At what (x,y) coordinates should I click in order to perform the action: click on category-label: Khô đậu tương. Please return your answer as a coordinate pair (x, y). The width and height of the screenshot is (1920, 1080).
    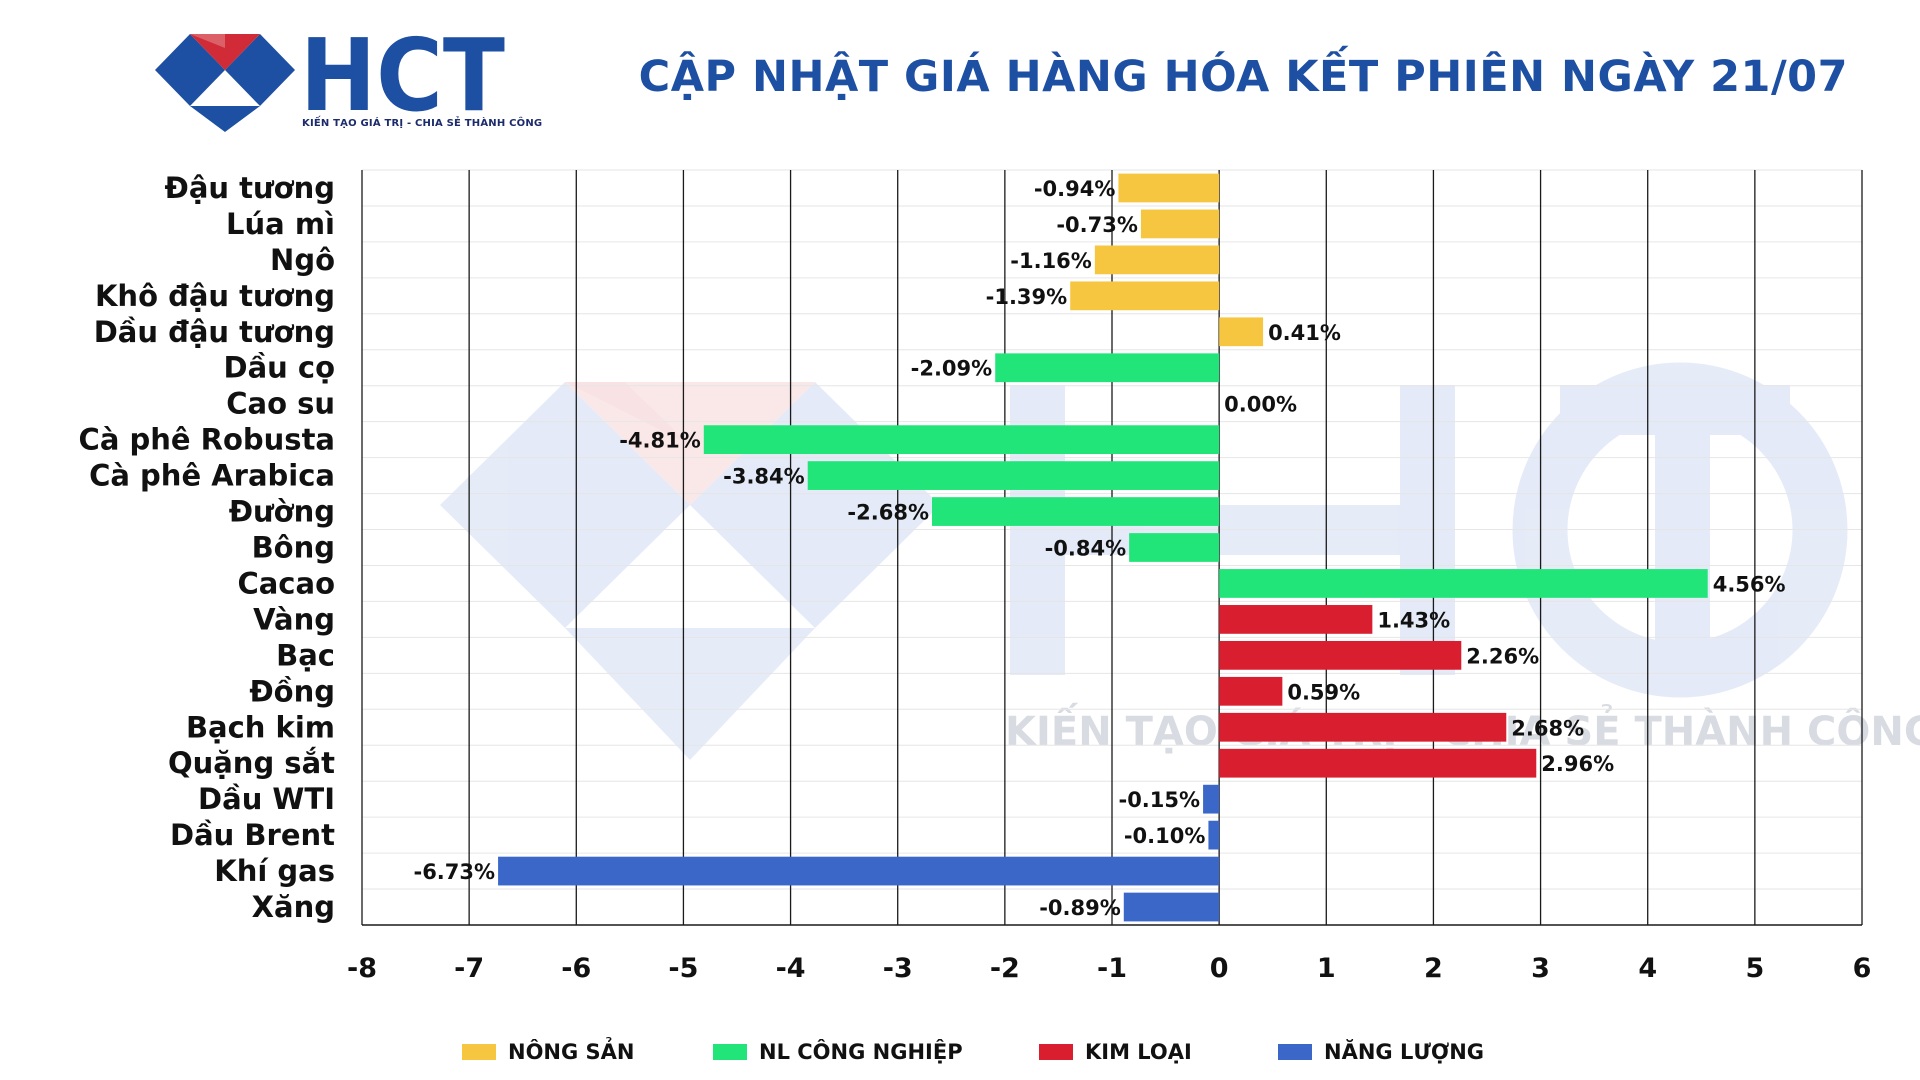
    Looking at the image, I should click on (215, 296).